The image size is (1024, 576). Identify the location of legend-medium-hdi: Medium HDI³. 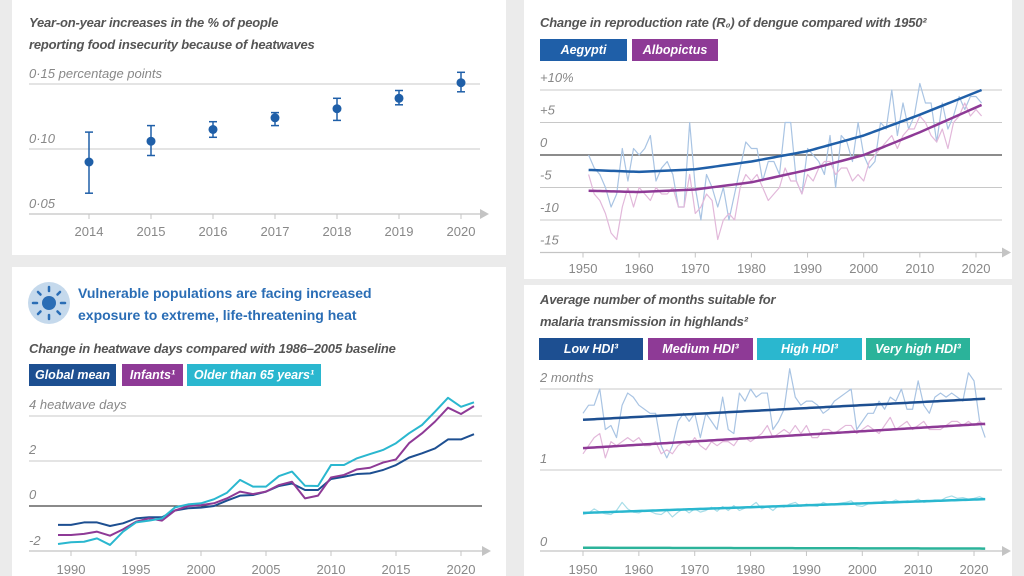
(700, 349).